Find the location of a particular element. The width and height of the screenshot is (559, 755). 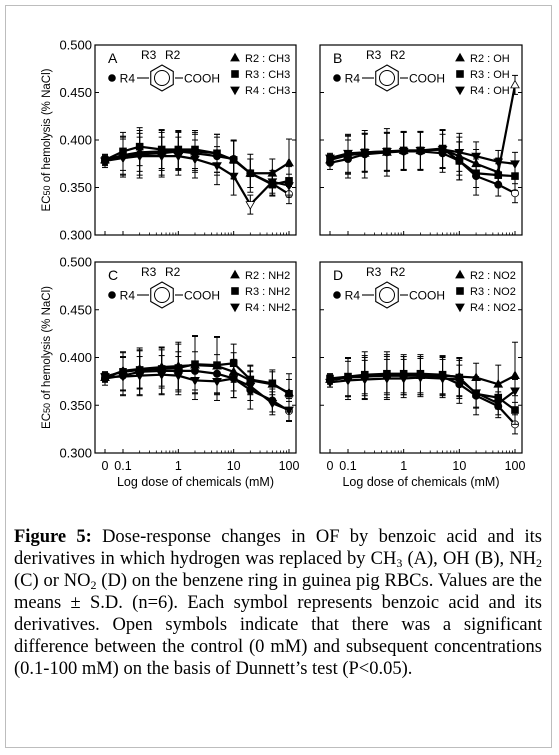

legend-label: R4 : CH3 is located at coordinates (267, 91).